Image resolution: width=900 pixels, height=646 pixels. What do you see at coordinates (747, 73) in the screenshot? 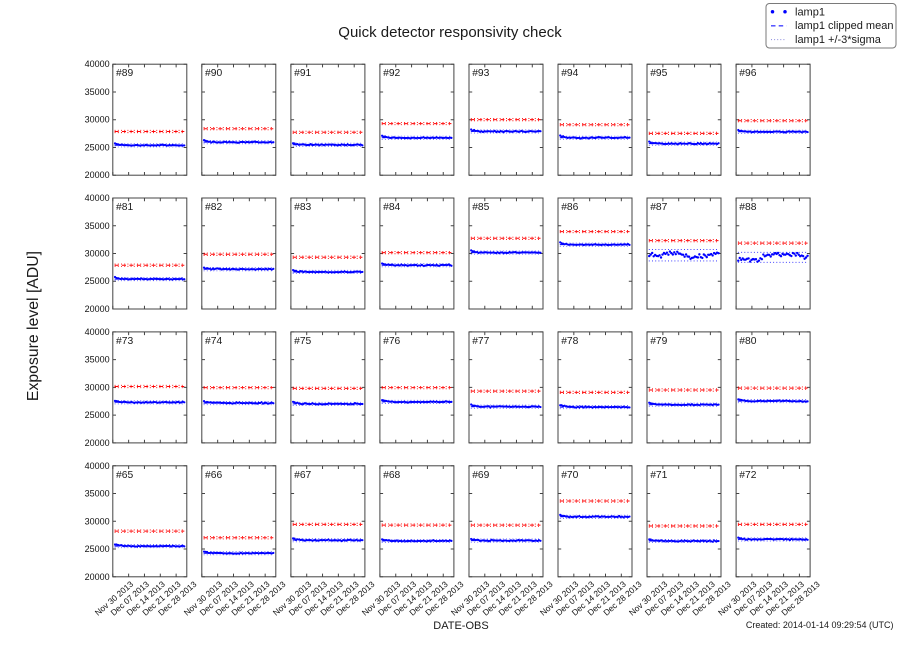
I see `svg-text: #96` at bounding box center [747, 73].